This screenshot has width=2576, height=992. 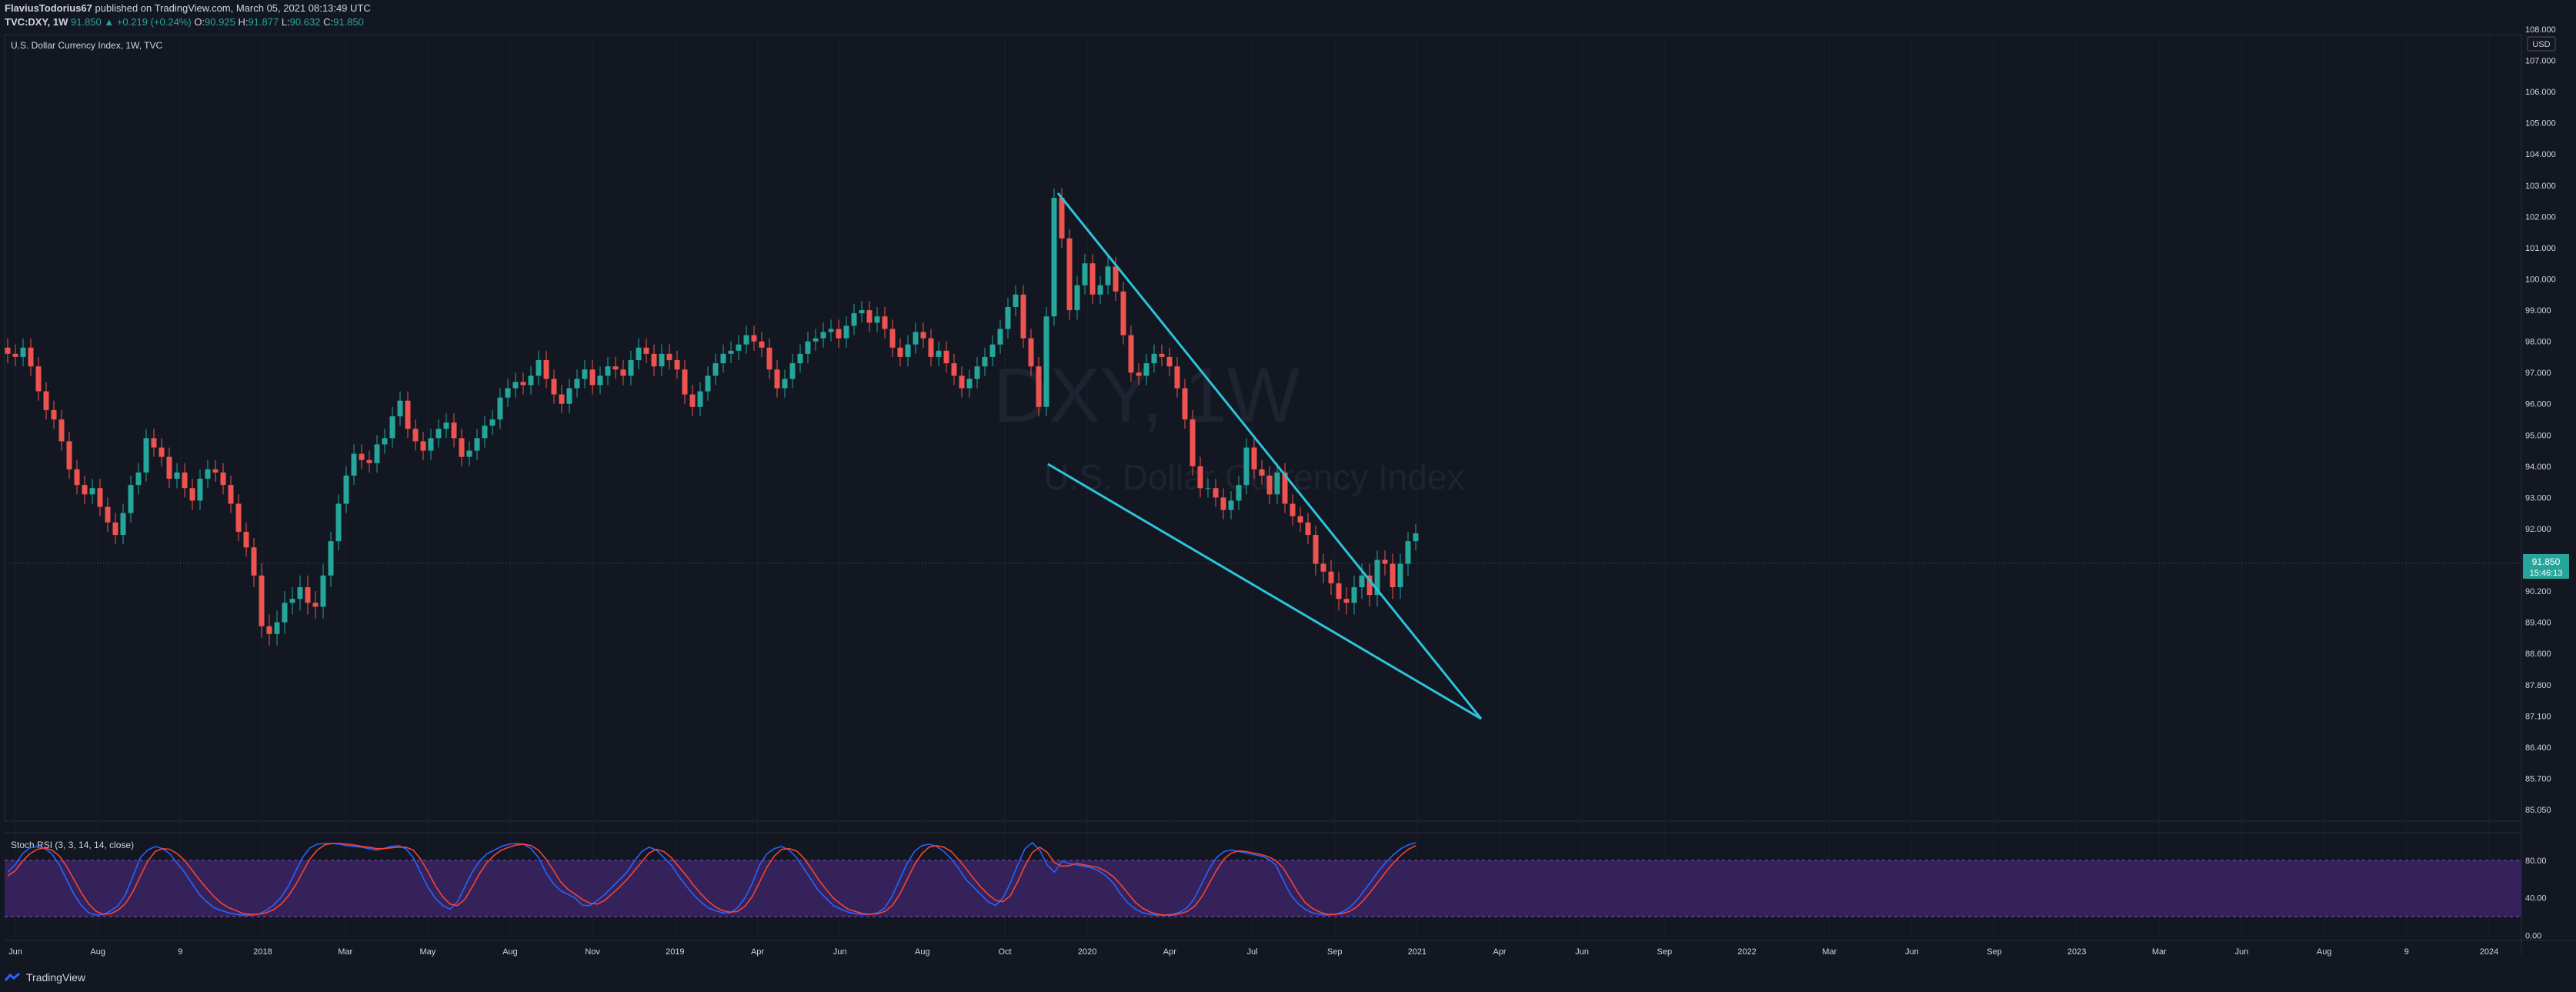 What do you see at coordinates (1005, 952) in the screenshot?
I see `time-tick-label: Oct` at bounding box center [1005, 952].